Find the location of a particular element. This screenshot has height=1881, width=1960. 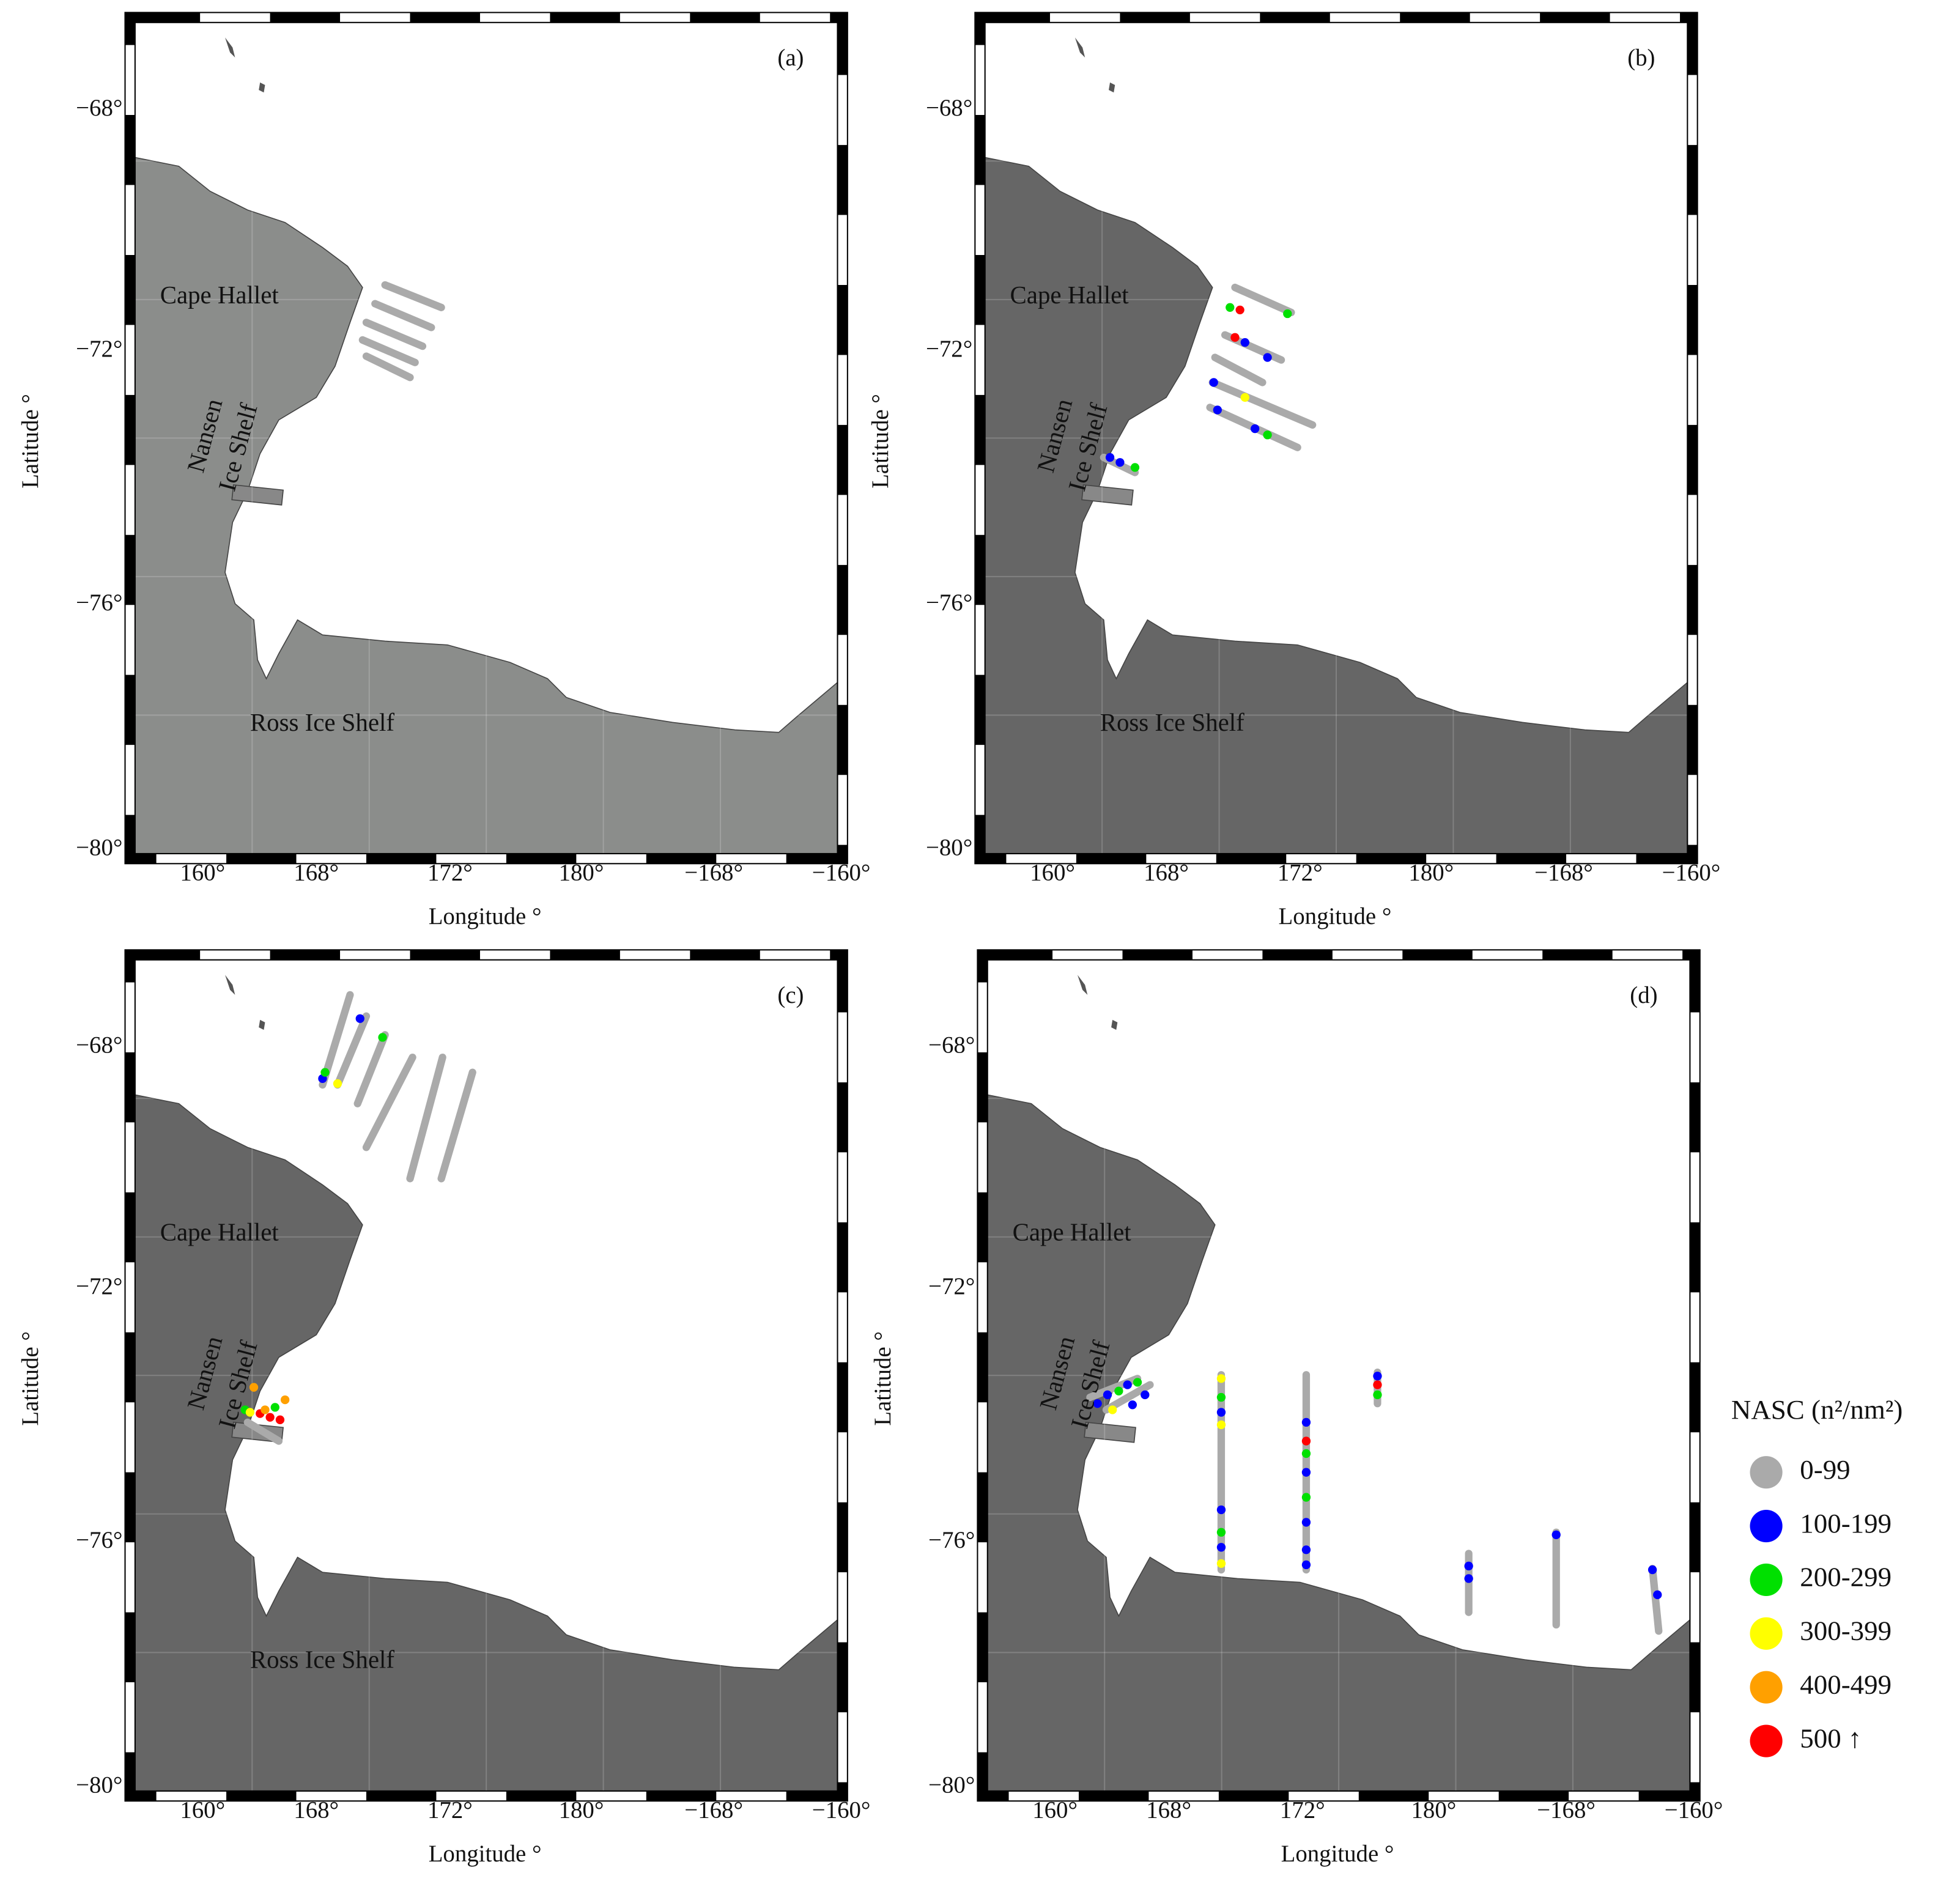

legend-label: 100-199 is located at coordinates (1846, 1523).